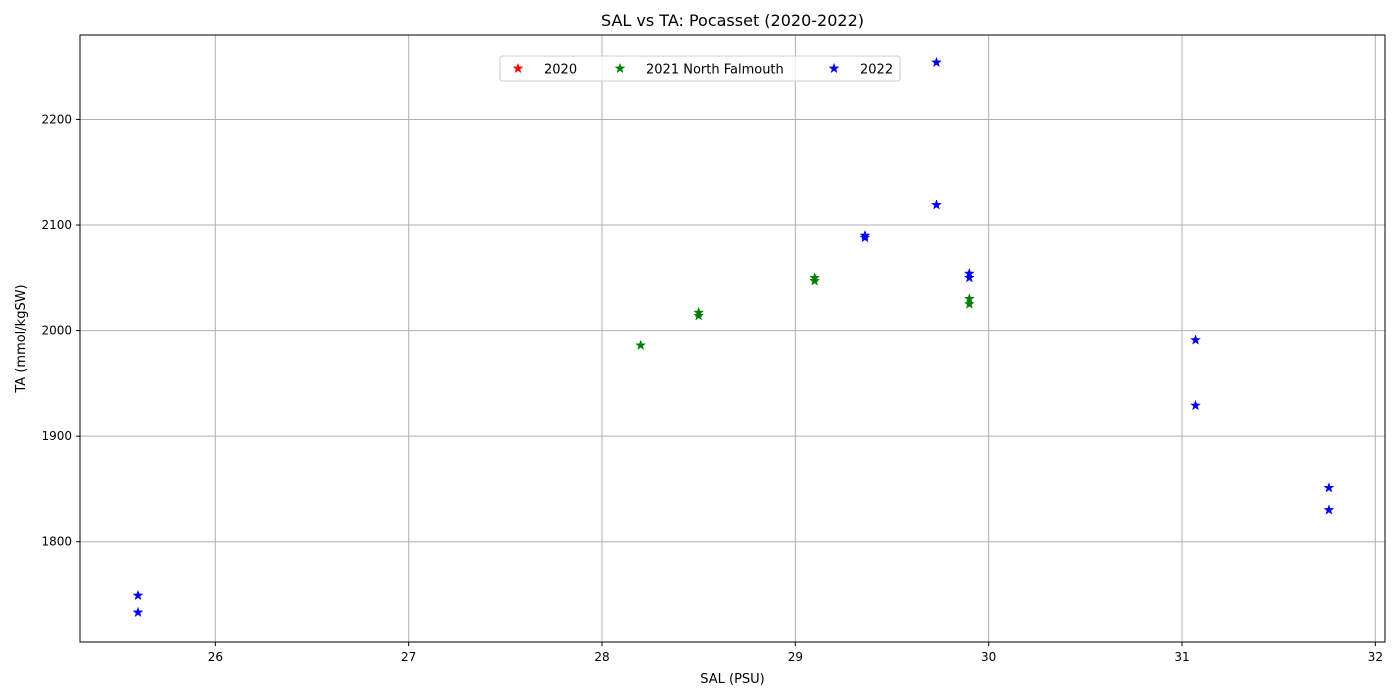  I want to click on legend-label: 2022, so click(876, 70).